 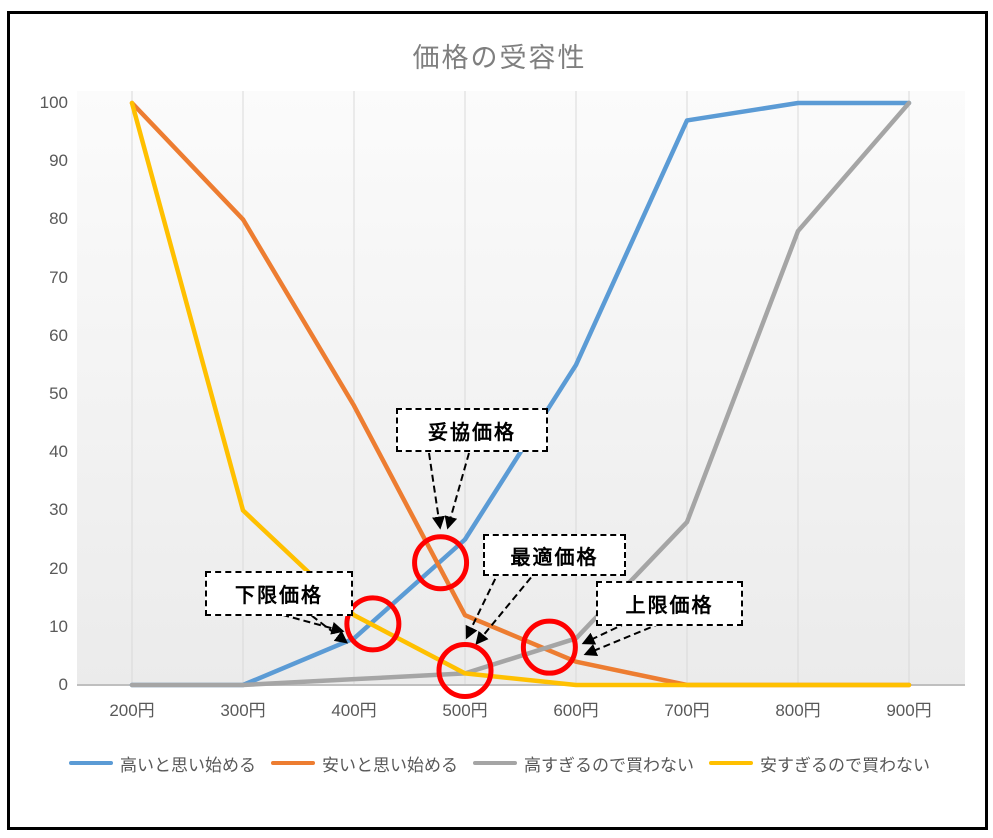 What do you see at coordinates (58, 335) in the screenshot?
I see `y-tick-label: 60` at bounding box center [58, 335].